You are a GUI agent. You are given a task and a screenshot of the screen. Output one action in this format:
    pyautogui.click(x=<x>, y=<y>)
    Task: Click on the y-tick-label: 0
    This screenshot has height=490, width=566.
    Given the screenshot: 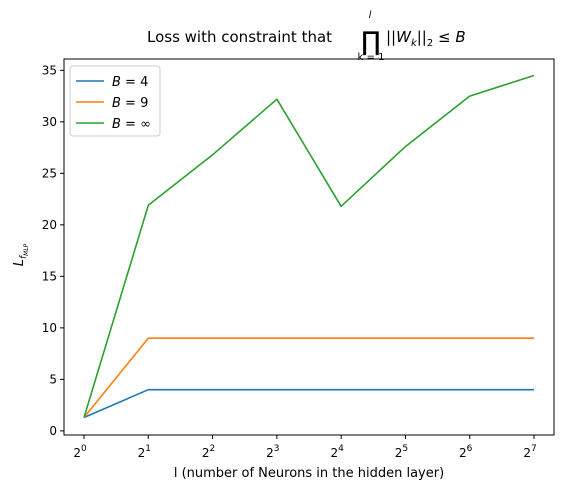 What is the action you would take?
    pyautogui.click(x=53, y=431)
    